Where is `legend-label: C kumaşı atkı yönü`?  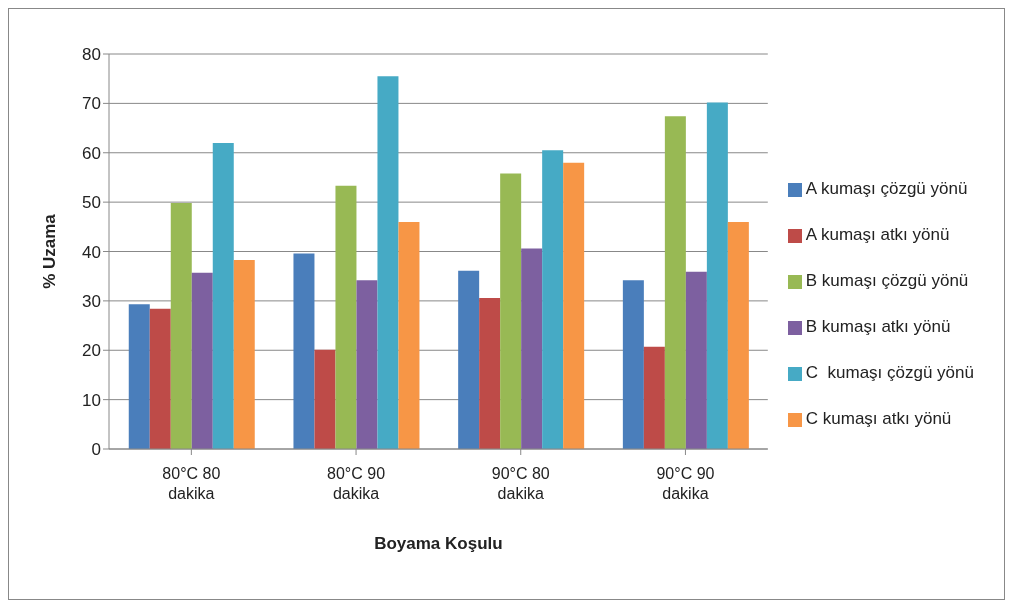 legend-label: C kumaşı atkı yönü is located at coordinates (878, 418).